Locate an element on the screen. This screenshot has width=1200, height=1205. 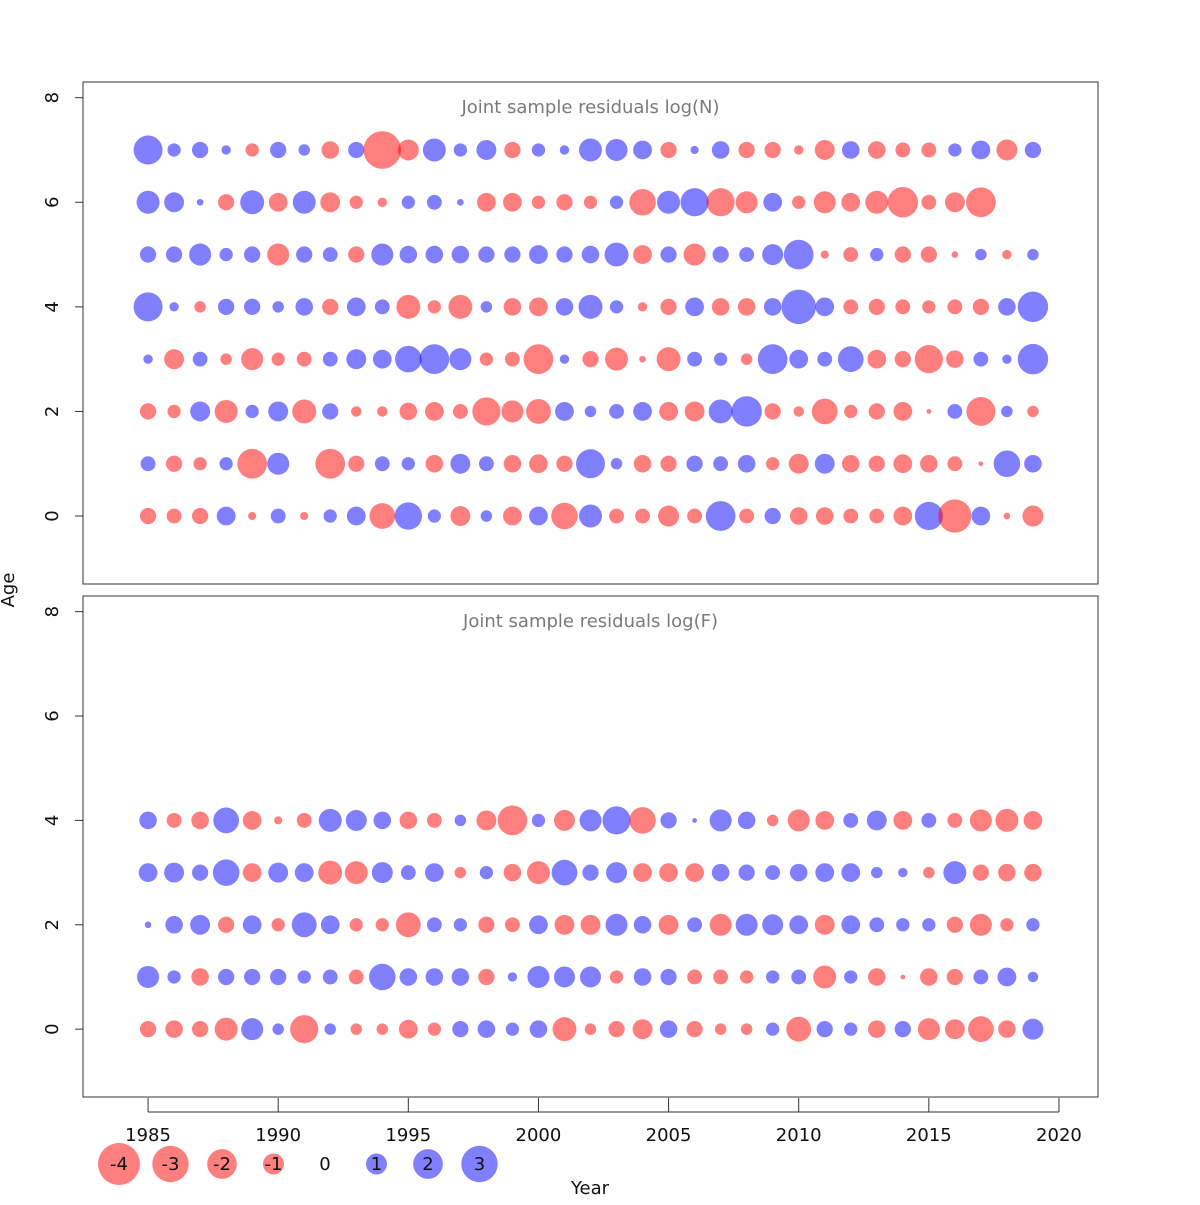
x-tick-label: 2015 is located at coordinates (929, 1135).